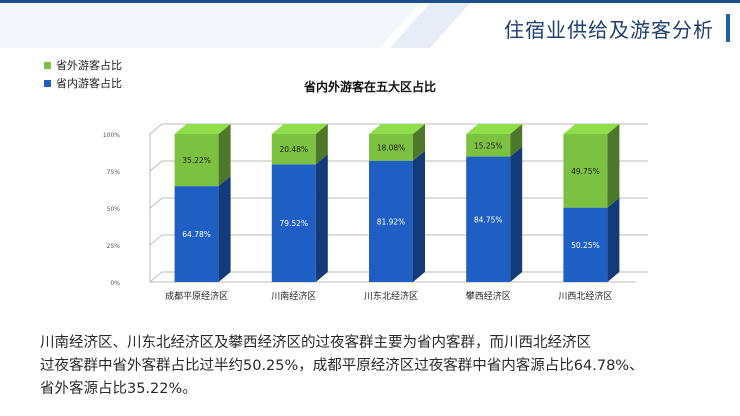  What do you see at coordinates (315, 343) in the screenshot?
I see `paragraph-line: 川南经济区、川东北经济区及攀西经济区的过夜客群主要为省内客群，而川西北经济区` at bounding box center [315, 343].